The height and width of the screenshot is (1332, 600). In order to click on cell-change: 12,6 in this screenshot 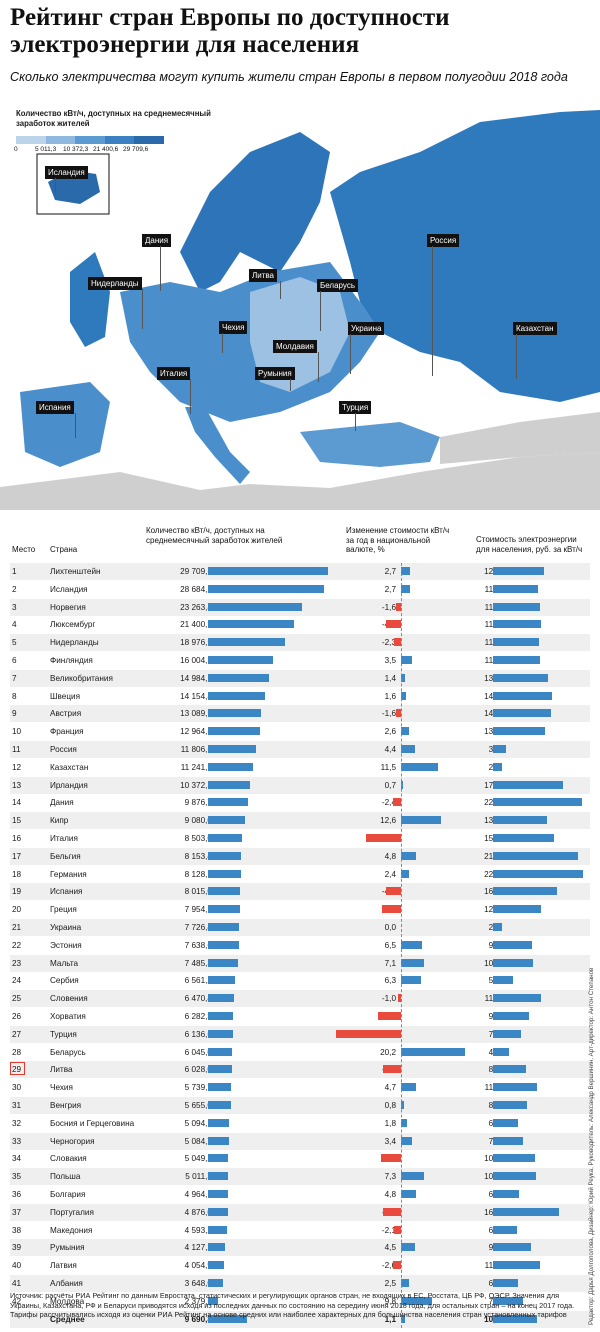, I will do `click(388, 821)`.